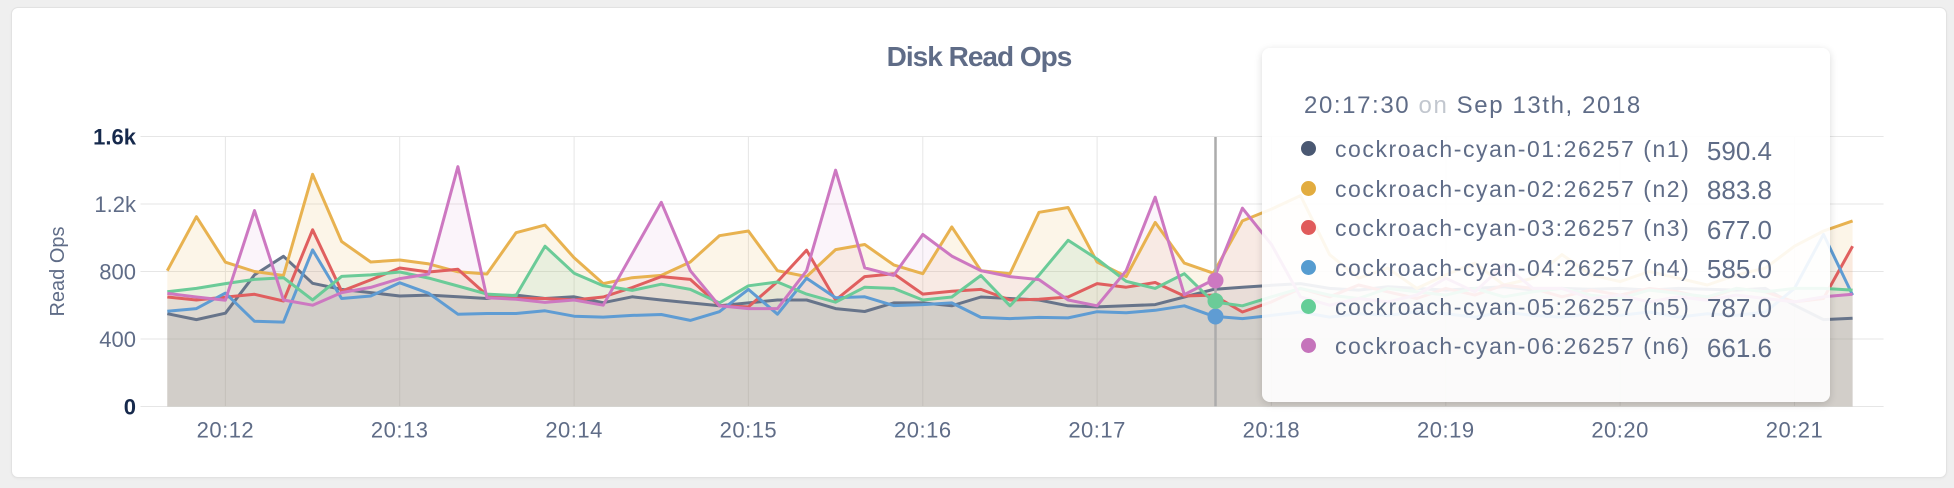 This screenshot has height=488, width=1954. What do you see at coordinates (1620, 430) in the screenshot?
I see `svg-text: 20:20` at bounding box center [1620, 430].